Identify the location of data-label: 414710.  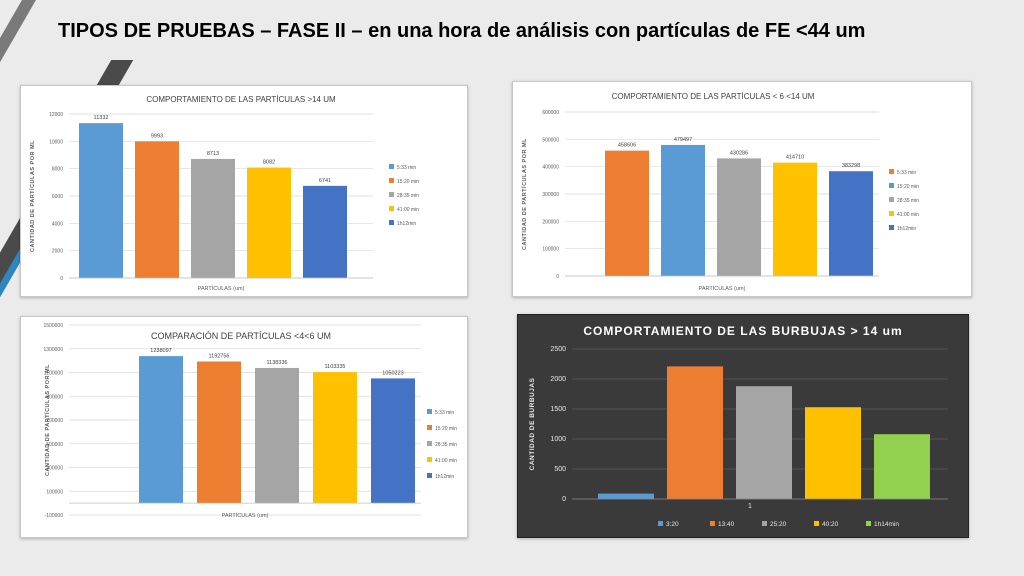
(795, 158).